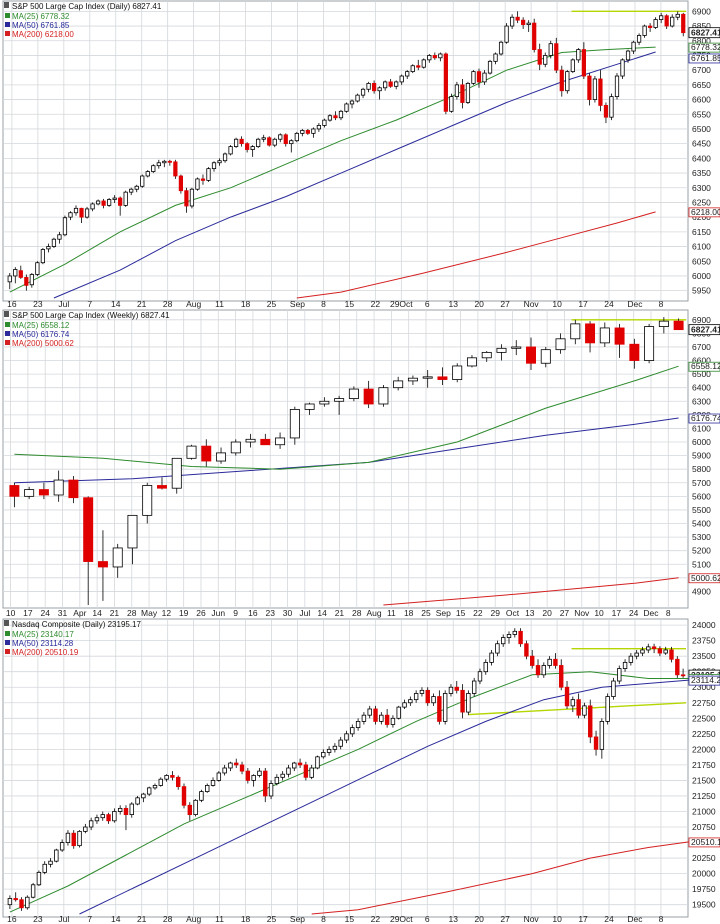 Image resolution: width=720 pixels, height=924 pixels. I want to click on y-tick-label: 22250, so click(704, 734).